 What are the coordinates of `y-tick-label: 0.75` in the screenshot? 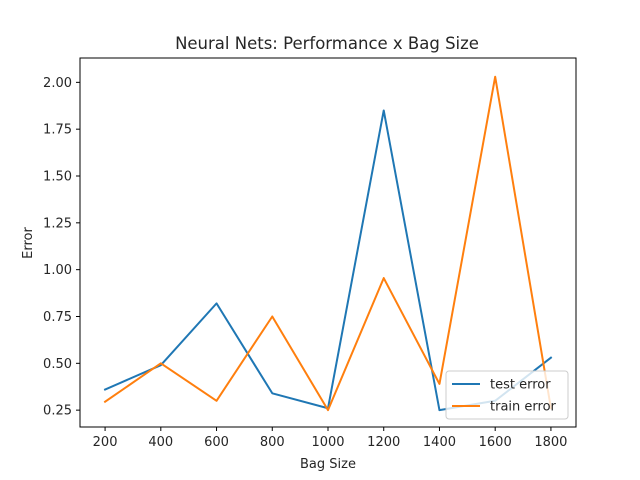 It's located at (57, 317).